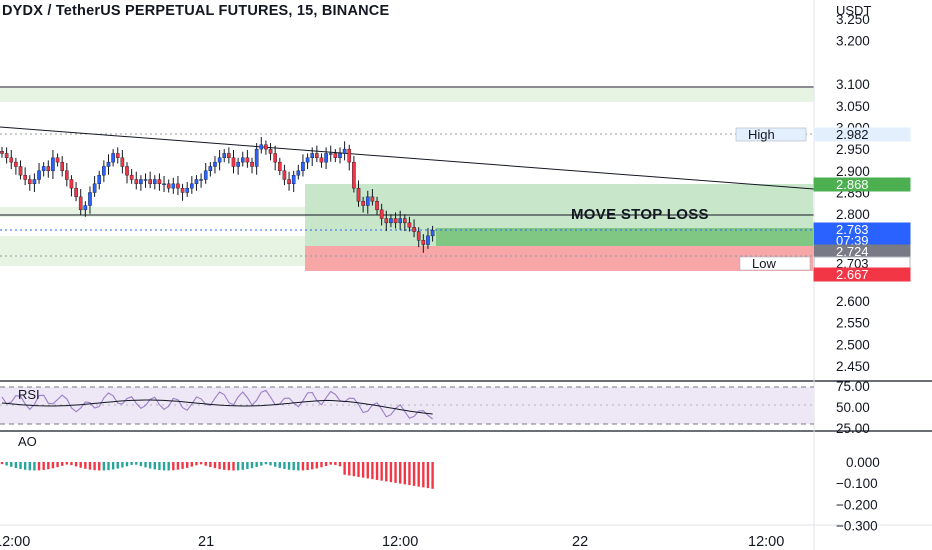 This screenshot has width=932, height=550. What do you see at coordinates (858, 494) in the screenshot?
I see `ao-axis: 0.000 −0.100 −0.200 −0.300` at bounding box center [858, 494].